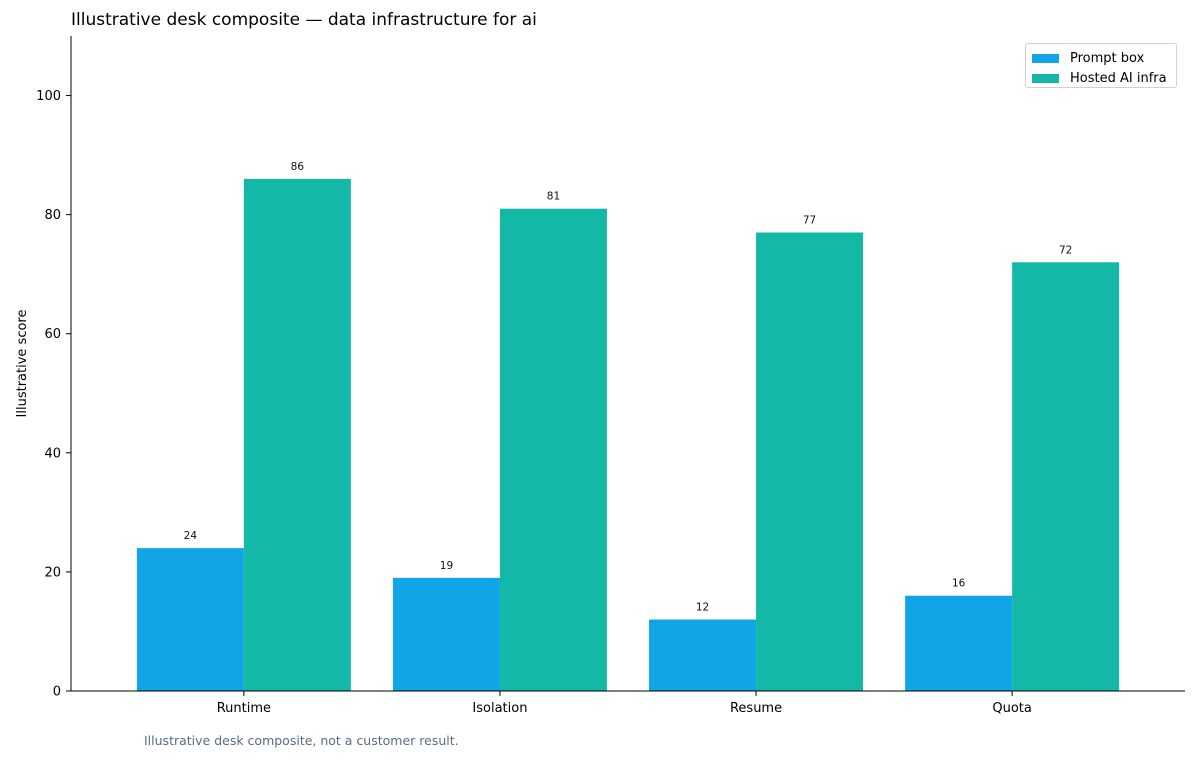  I want to click on chart-legend: Prompt box Hosted AI infra, so click(1101, 65).